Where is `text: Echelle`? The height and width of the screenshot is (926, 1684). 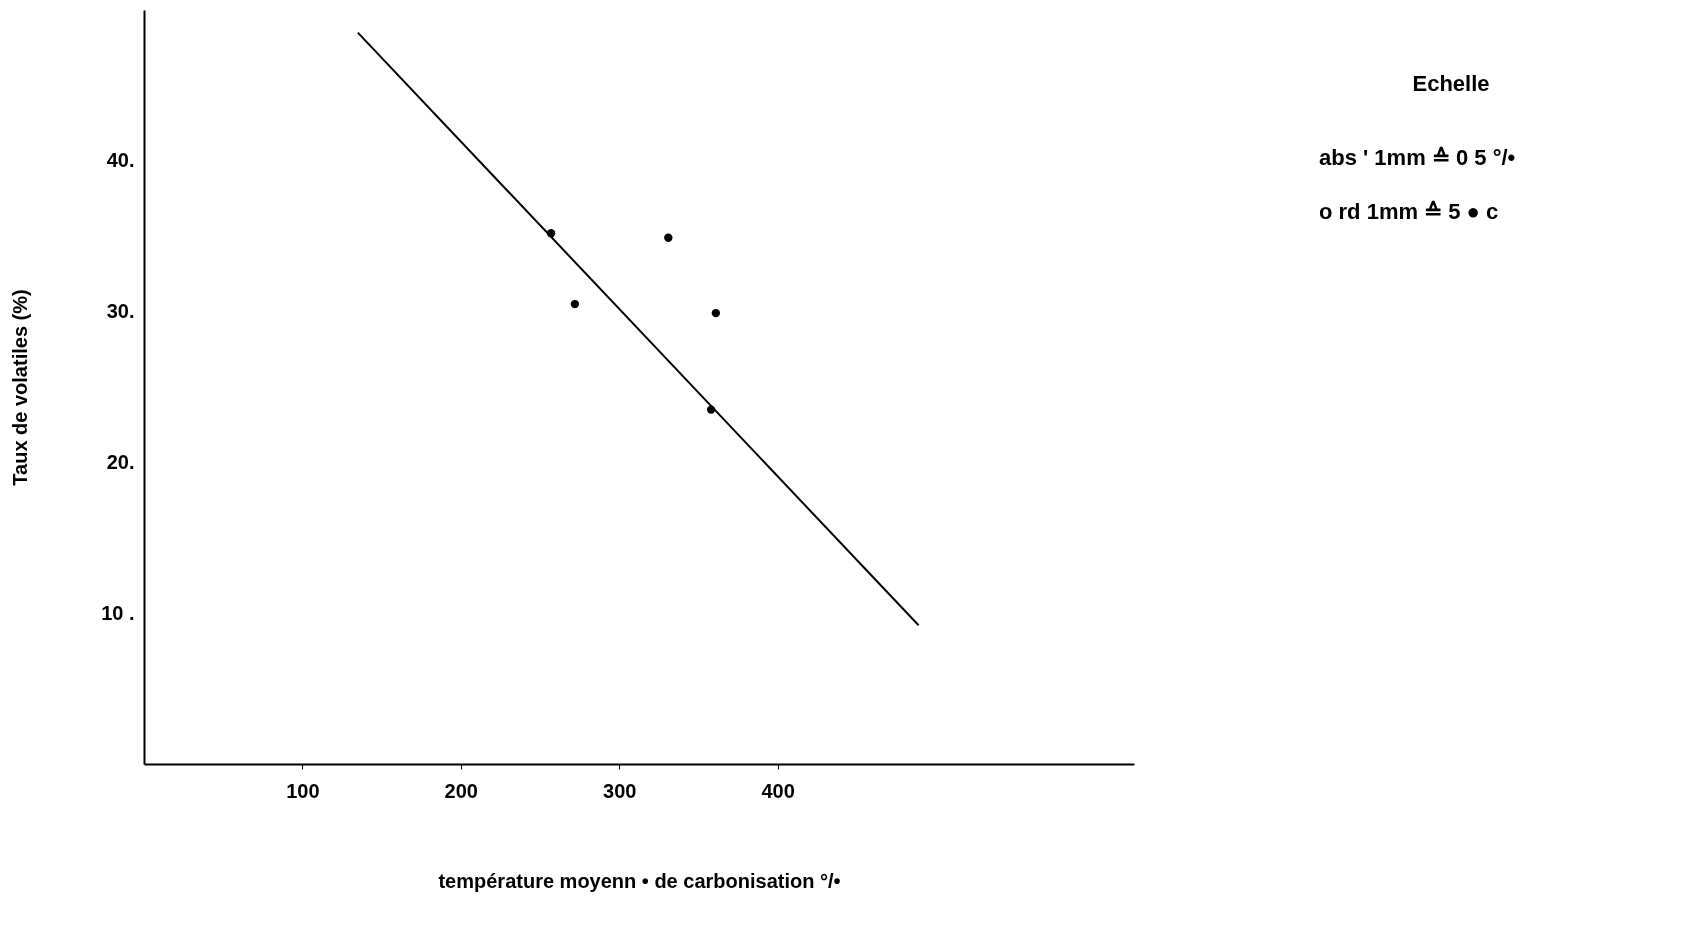
text: Echelle is located at coordinates (1451, 83).